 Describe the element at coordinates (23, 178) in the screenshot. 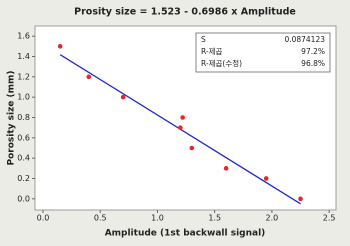

I see `y-tick-label: 0.2` at that location.